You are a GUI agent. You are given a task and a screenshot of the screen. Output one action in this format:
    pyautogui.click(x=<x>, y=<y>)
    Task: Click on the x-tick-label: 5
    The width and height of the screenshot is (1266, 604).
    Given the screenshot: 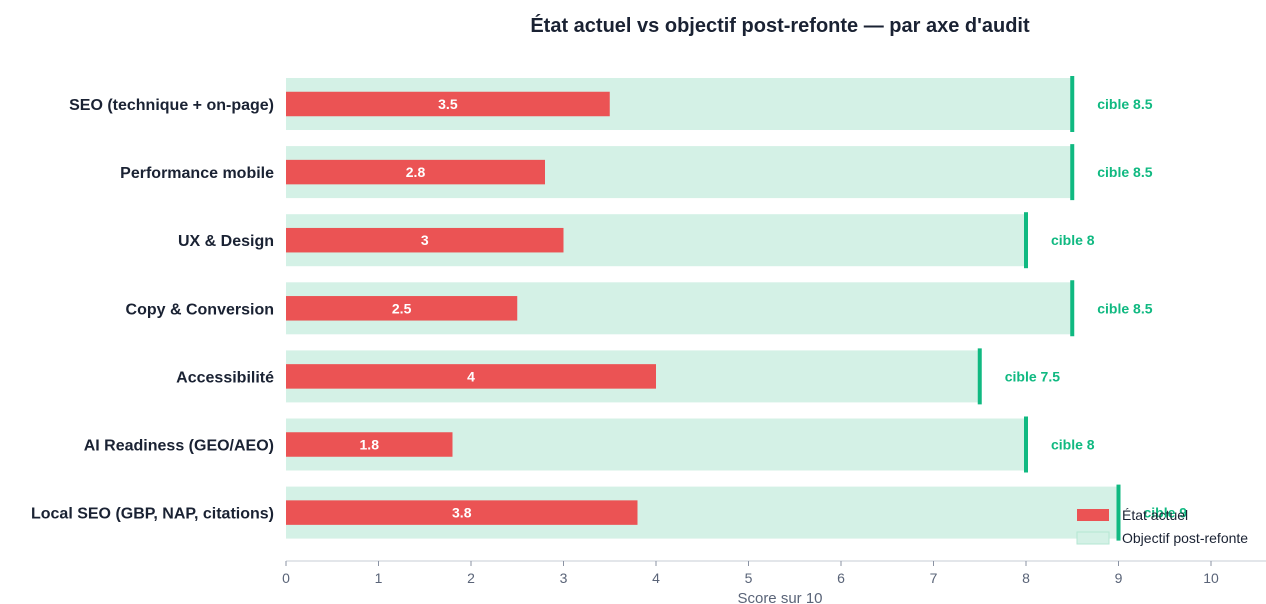 What is the action you would take?
    pyautogui.click(x=749, y=578)
    